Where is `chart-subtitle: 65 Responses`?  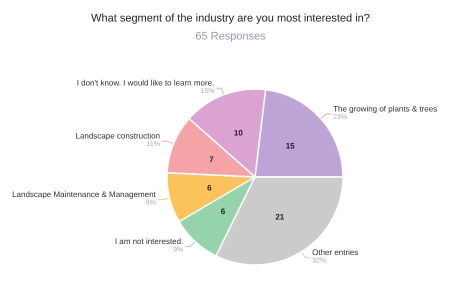
chart-subtitle: 65 Responses is located at coordinates (230, 36).